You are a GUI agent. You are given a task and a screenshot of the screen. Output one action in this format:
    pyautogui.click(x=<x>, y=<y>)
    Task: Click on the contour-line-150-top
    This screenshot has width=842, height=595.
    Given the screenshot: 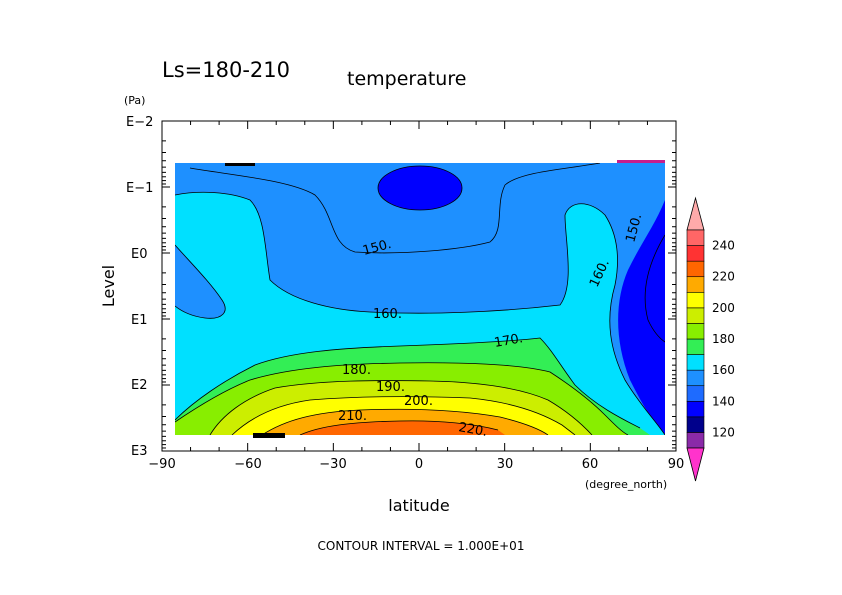 What is the action you would take?
    pyautogui.click(x=395, y=208)
    